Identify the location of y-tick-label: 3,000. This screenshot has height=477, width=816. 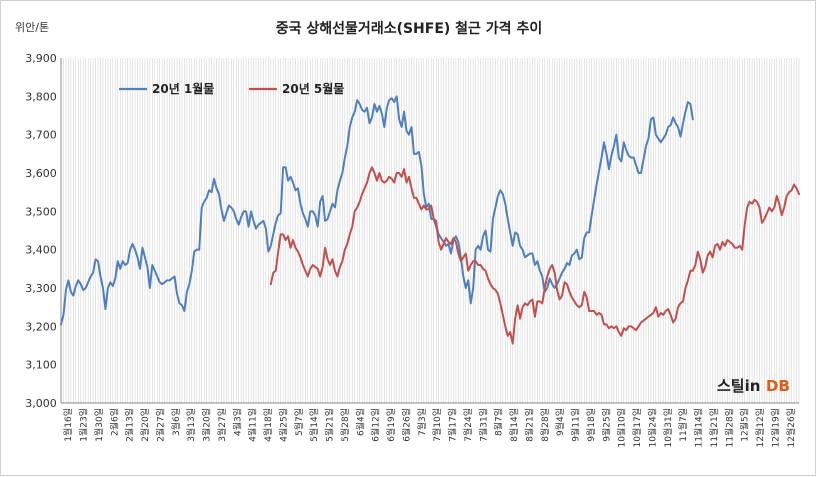
(41, 403).